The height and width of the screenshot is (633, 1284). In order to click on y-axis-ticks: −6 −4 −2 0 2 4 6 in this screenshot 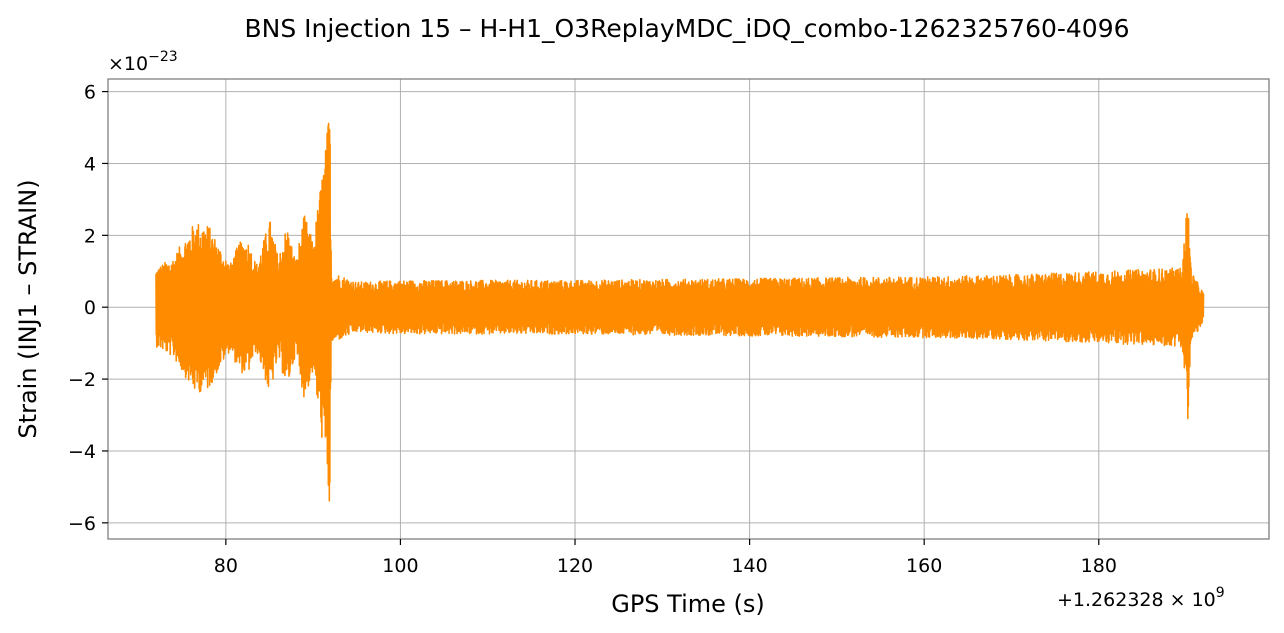, I will do `click(88, 308)`.